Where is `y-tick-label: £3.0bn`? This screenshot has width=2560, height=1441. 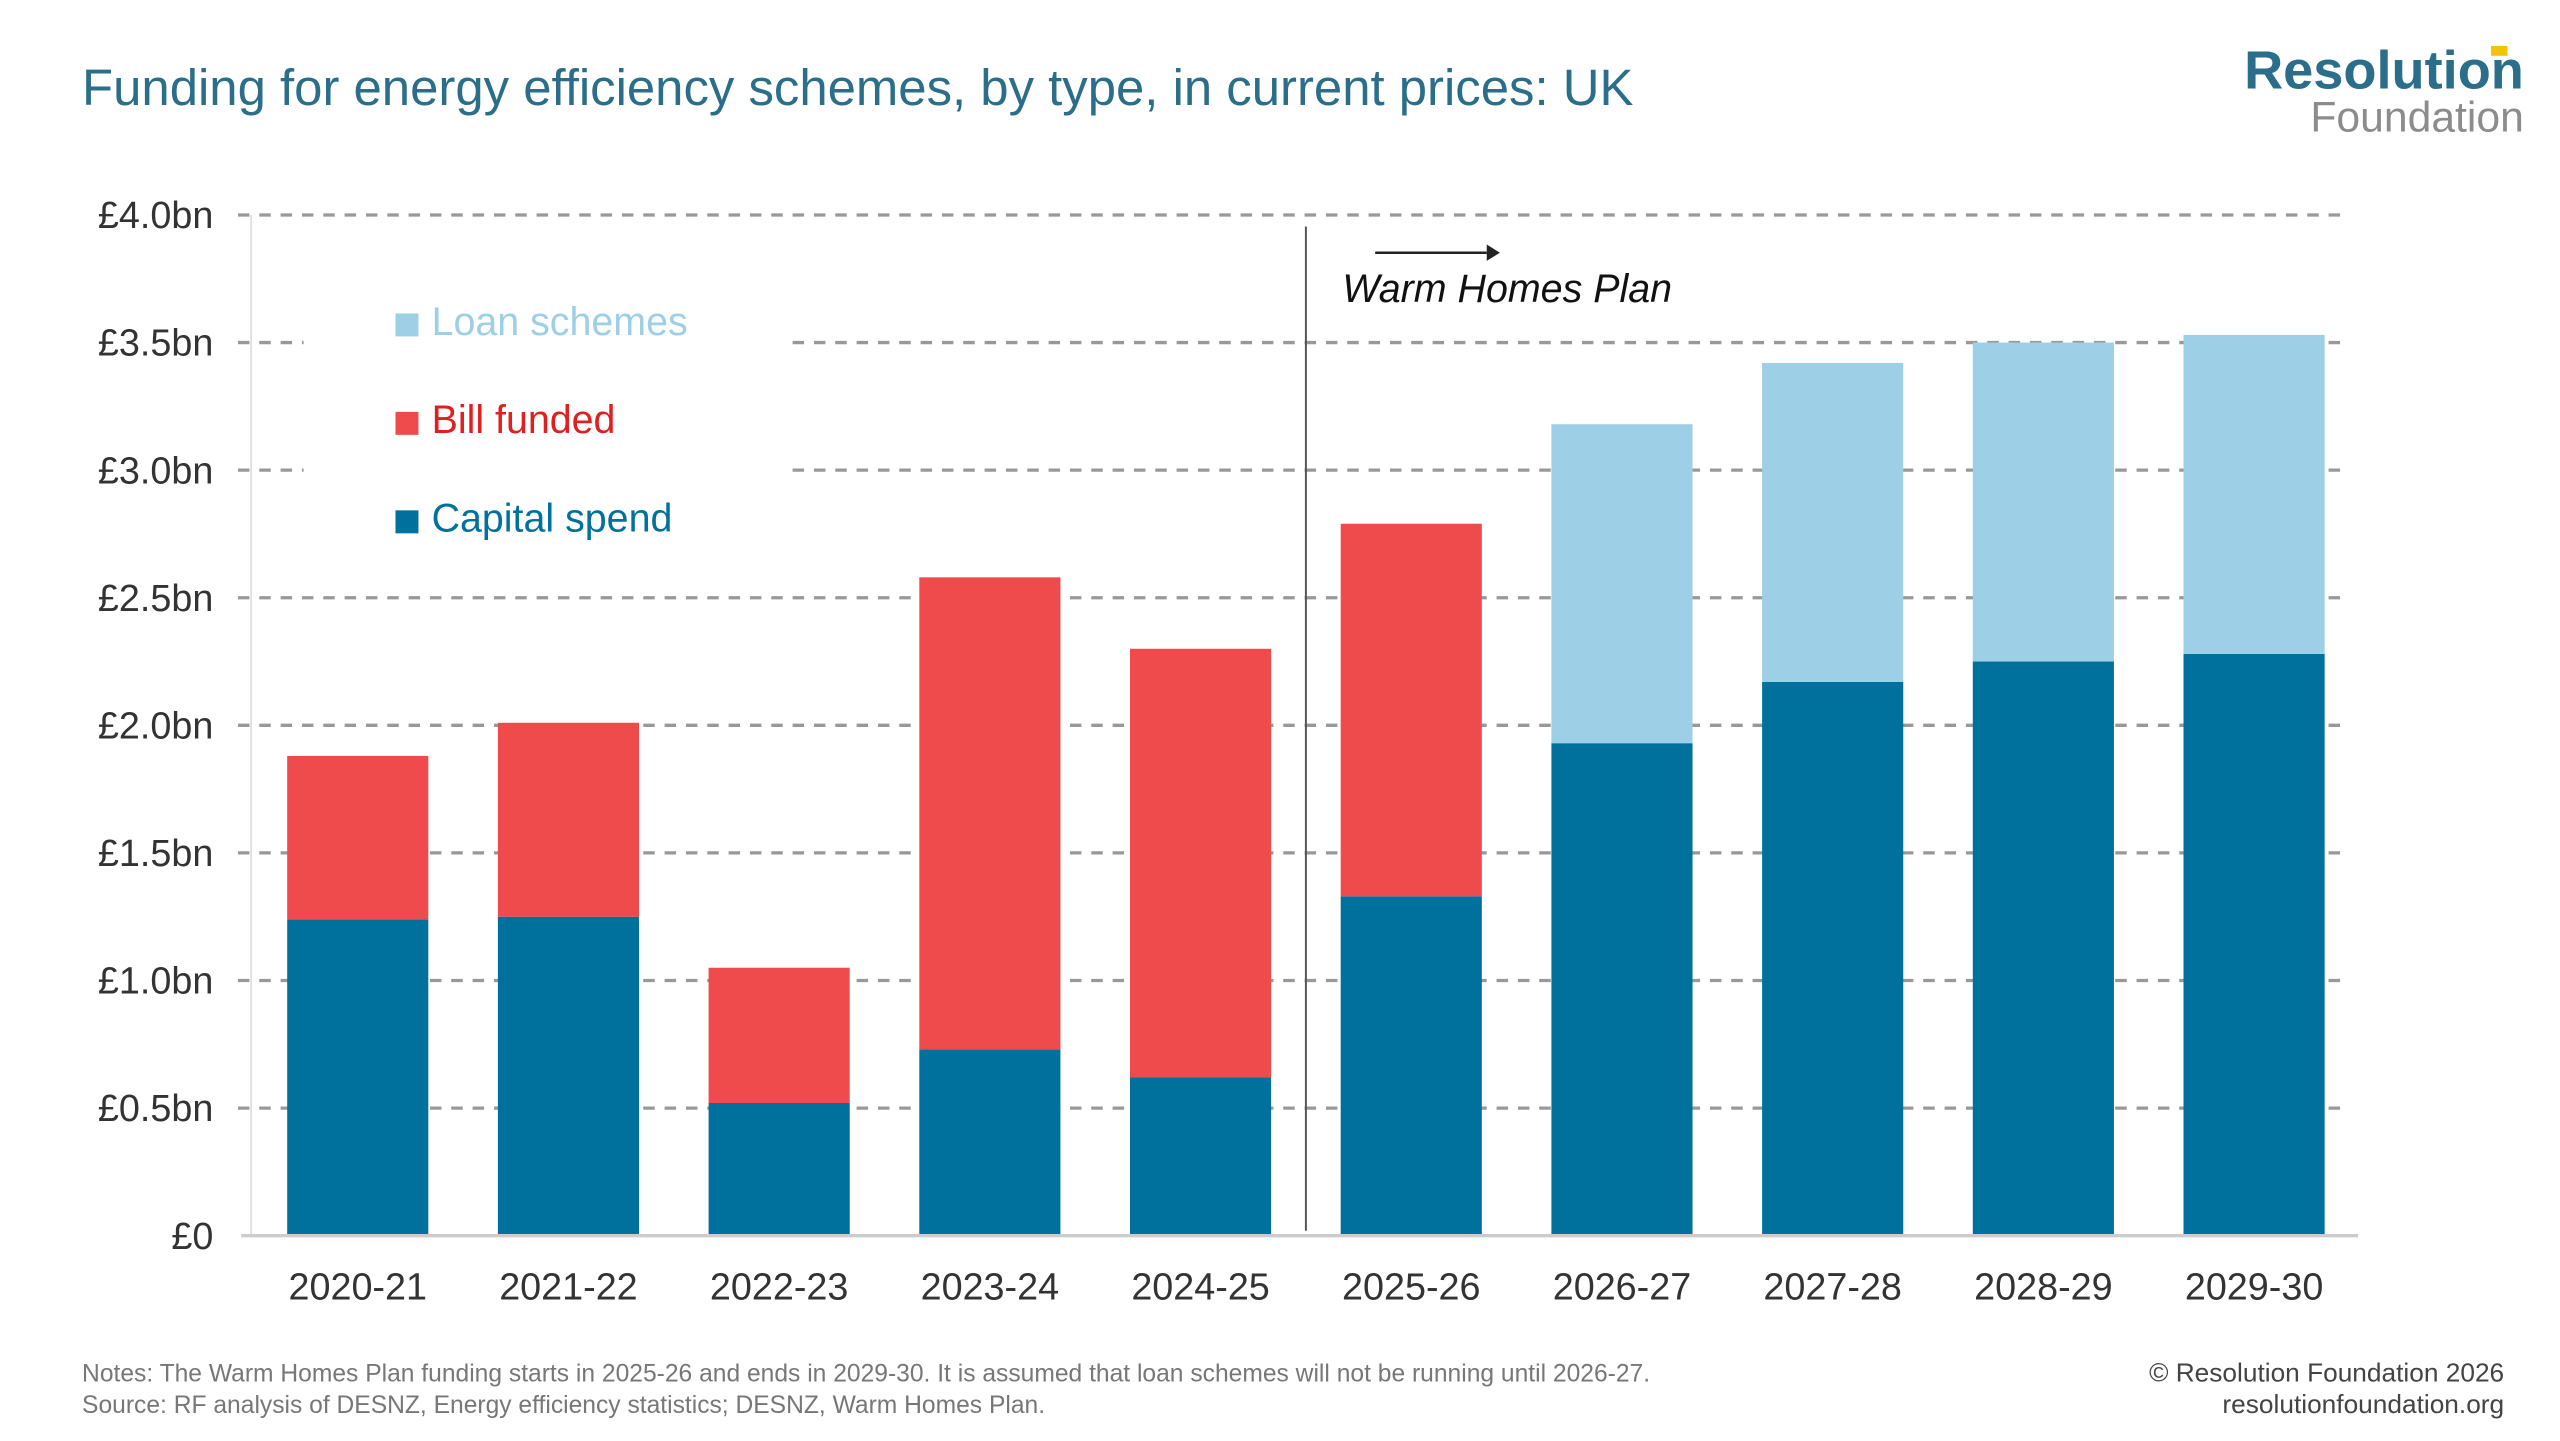 y-tick-label: £3.0bn is located at coordinates (155, 470).